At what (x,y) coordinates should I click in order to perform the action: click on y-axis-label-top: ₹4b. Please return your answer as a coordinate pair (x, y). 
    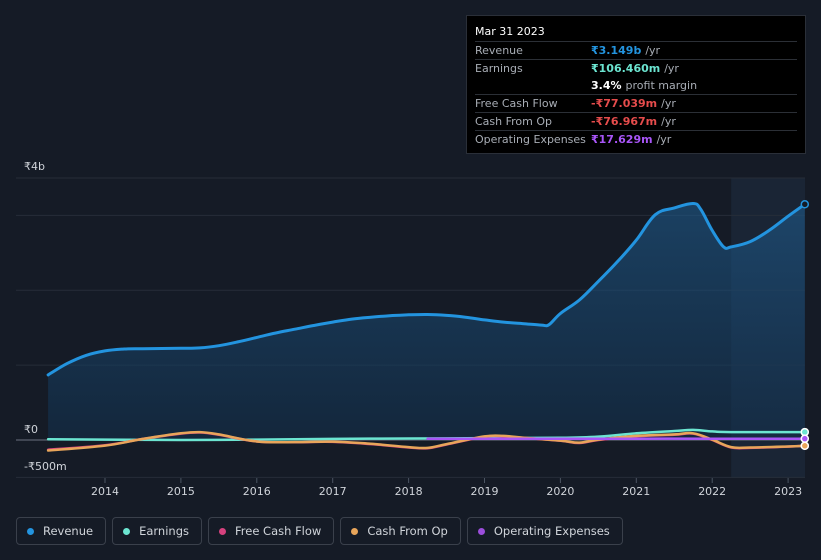
    Looking at the image, I should click on (34, 166).